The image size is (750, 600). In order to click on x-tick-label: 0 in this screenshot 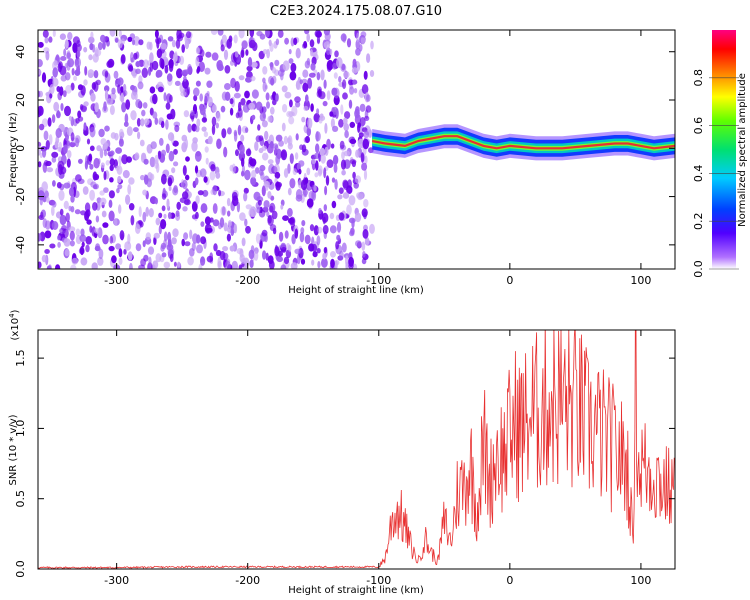, I will do `click(509, 280)`.